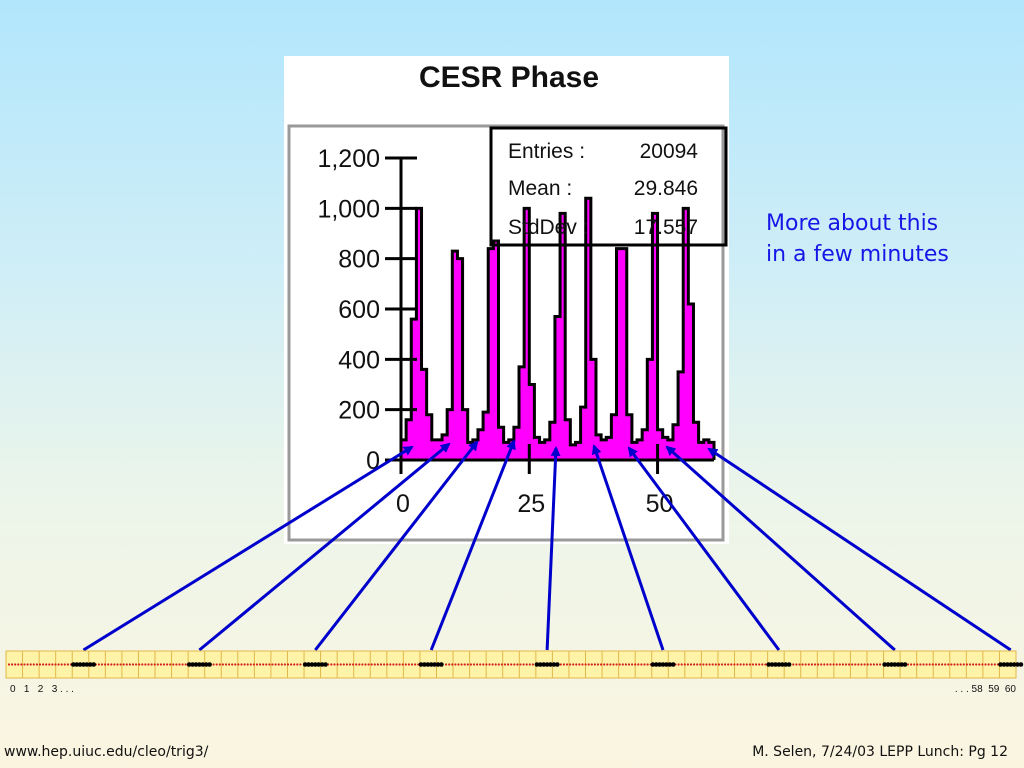 Image resolution: width=1024 pixels, height=768 pixels. I want to click on footer-url: www.hep.uiuc.edu/cleo/trig3/, so click(106, 752).